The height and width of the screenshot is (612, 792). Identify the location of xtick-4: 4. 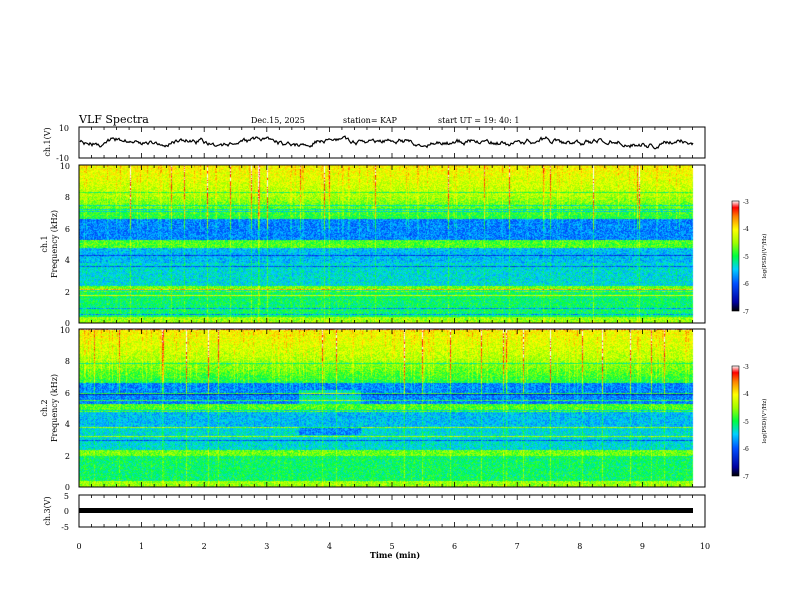
(329, 546).